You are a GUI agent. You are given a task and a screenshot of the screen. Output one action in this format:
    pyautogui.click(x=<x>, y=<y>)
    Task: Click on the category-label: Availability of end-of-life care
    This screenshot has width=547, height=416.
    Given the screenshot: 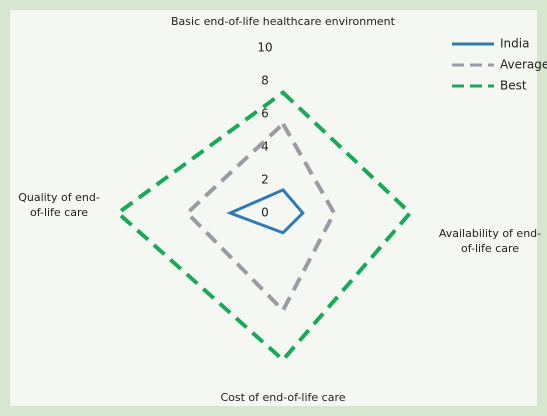 What is the action you would take?
    pyautogui.click(x=490, y=241)
    